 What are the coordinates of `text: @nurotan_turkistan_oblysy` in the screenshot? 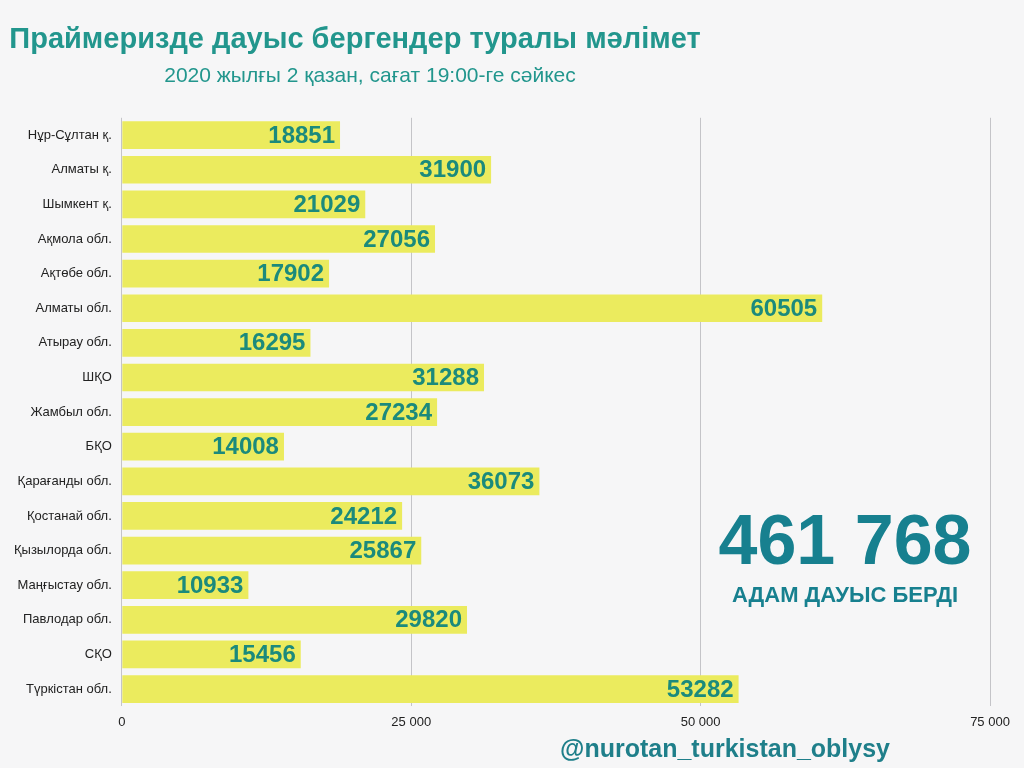 It's located at (725, 748).